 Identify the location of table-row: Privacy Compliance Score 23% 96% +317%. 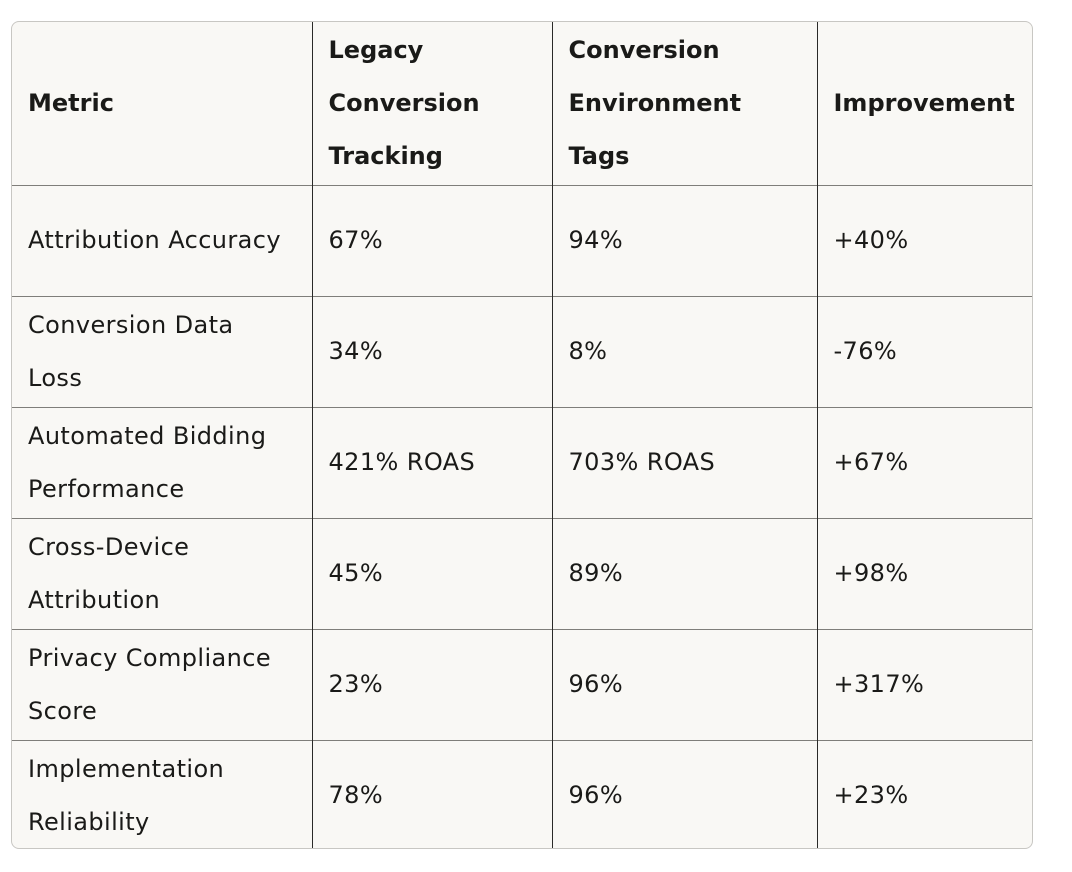
(522, 684).